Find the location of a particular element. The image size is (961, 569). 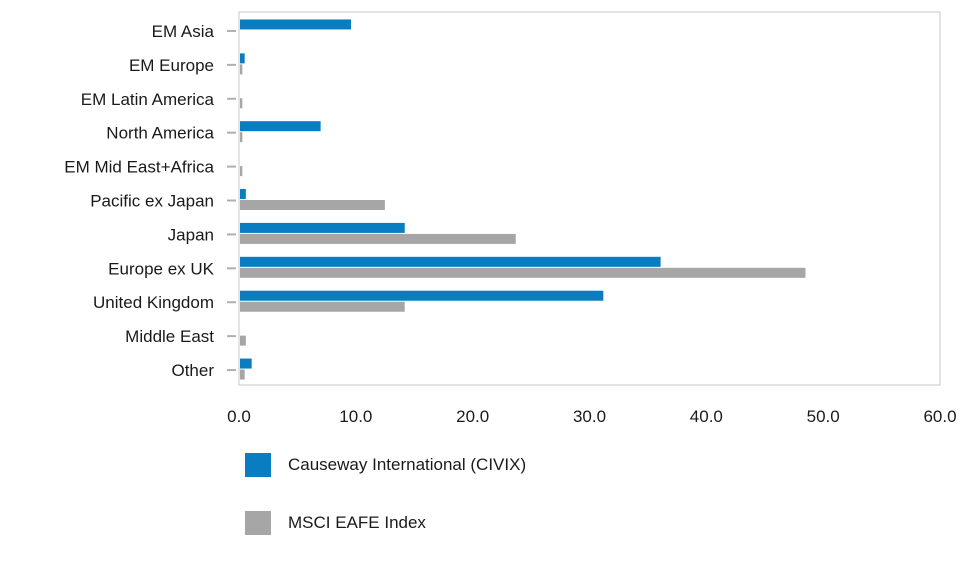

legend-swatch-msci is located at coordinates (258, 523).